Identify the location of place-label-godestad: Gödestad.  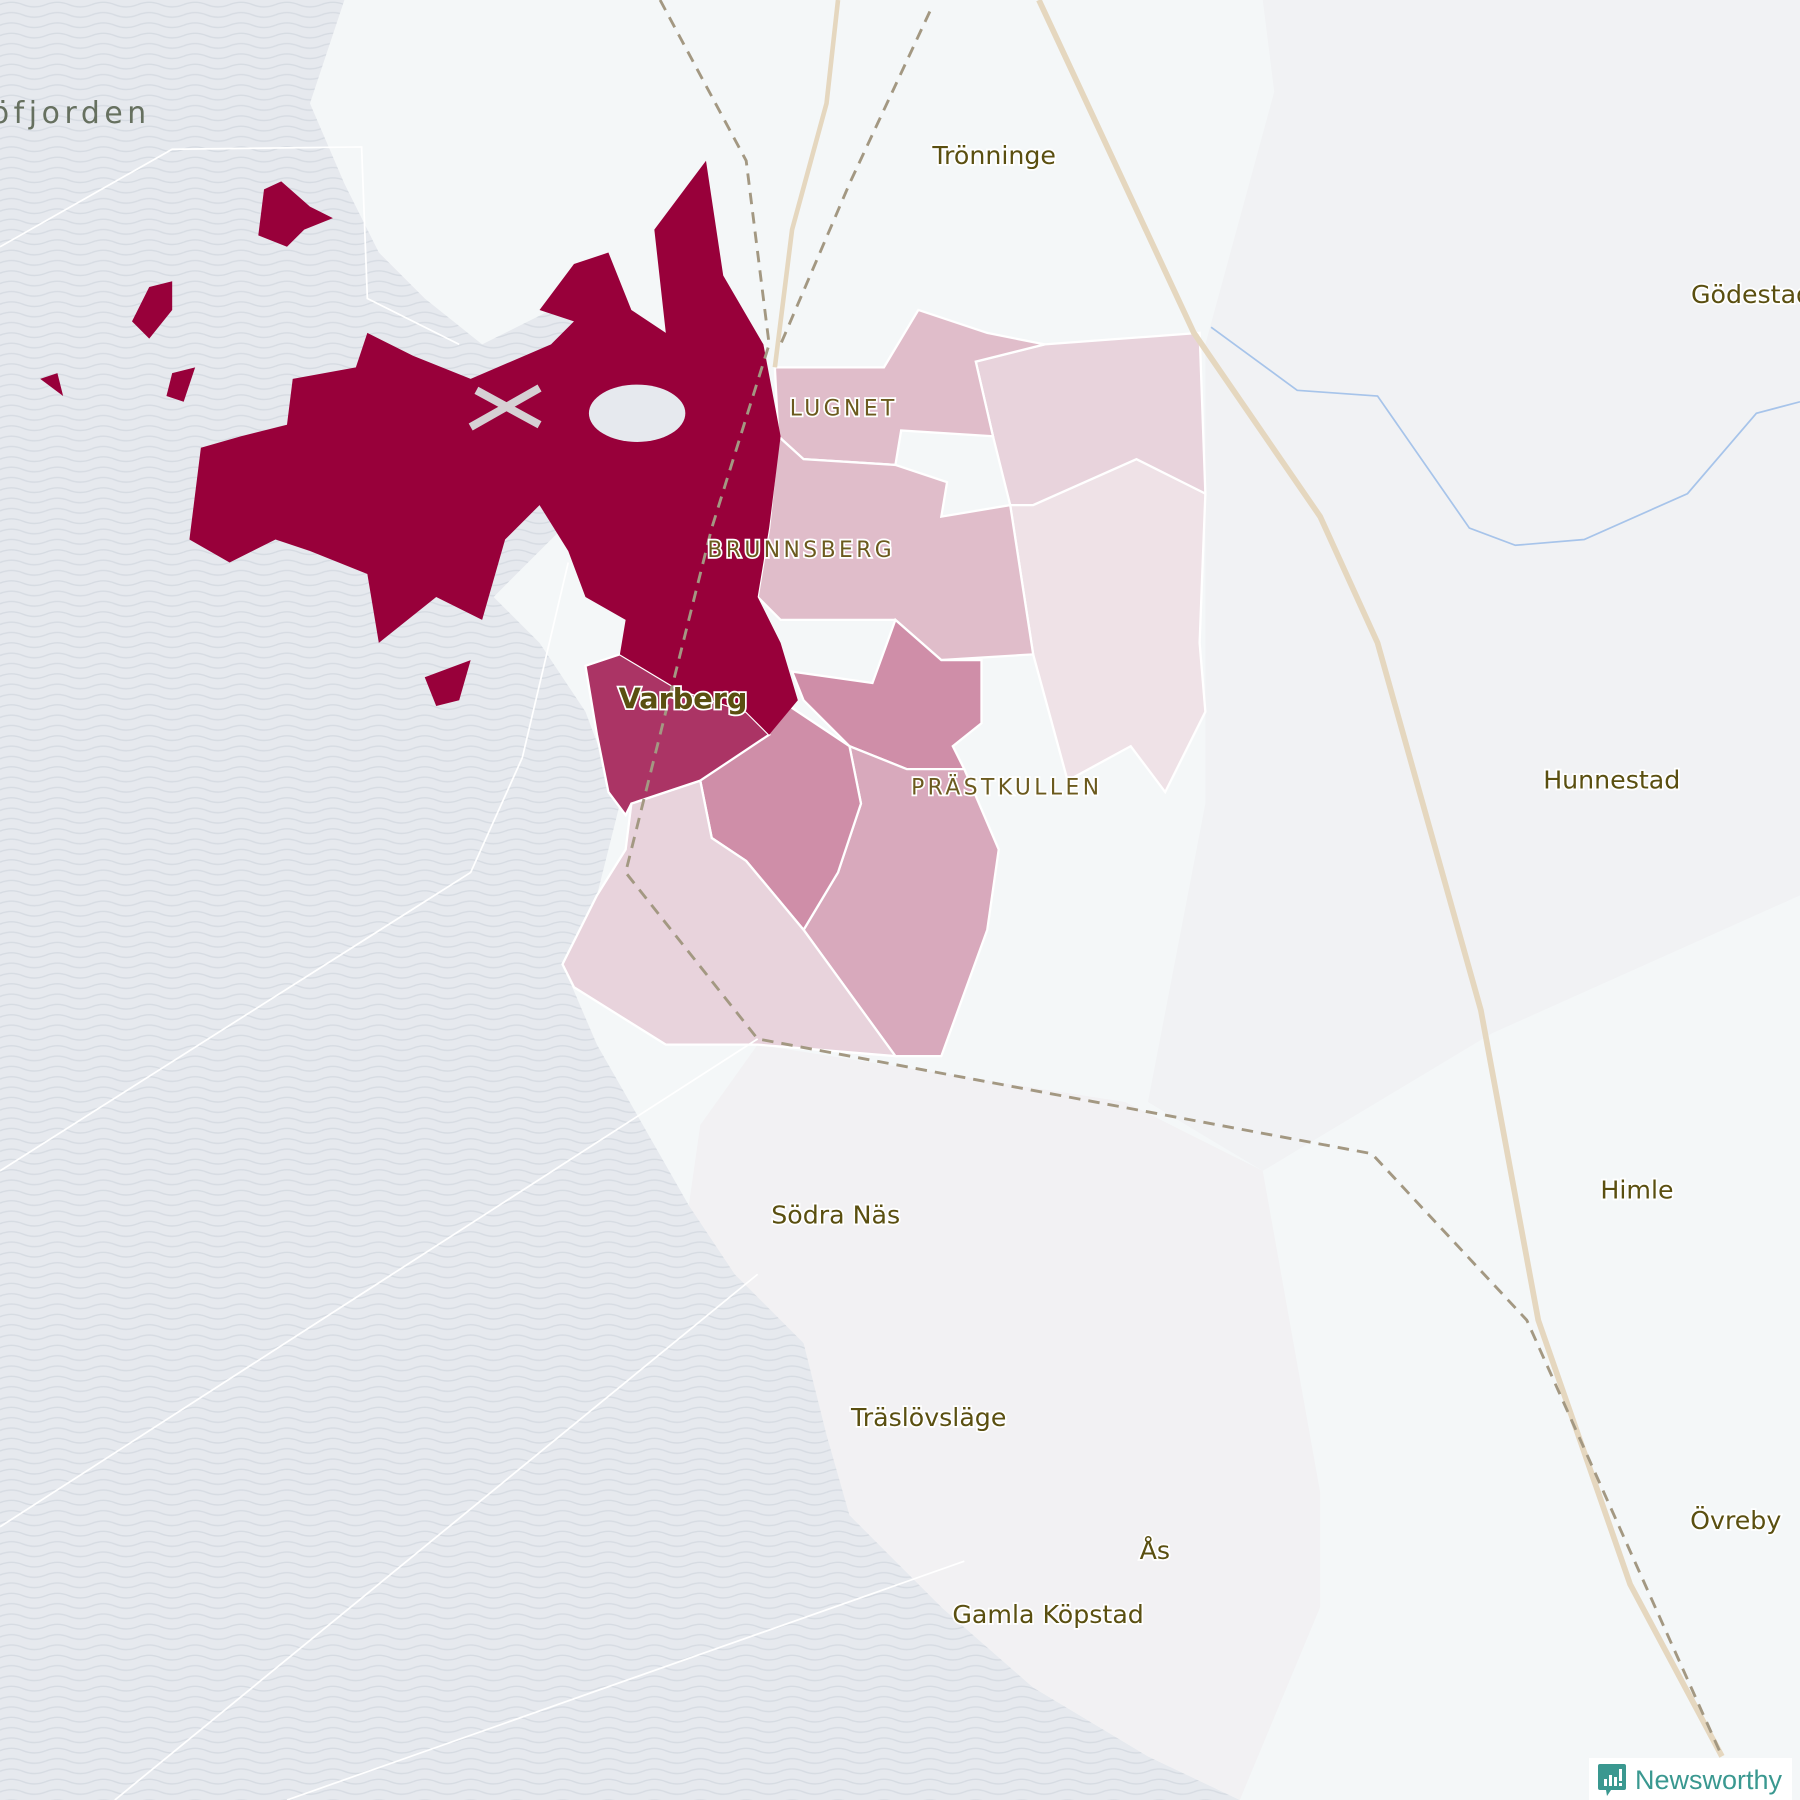
(1745, 294).